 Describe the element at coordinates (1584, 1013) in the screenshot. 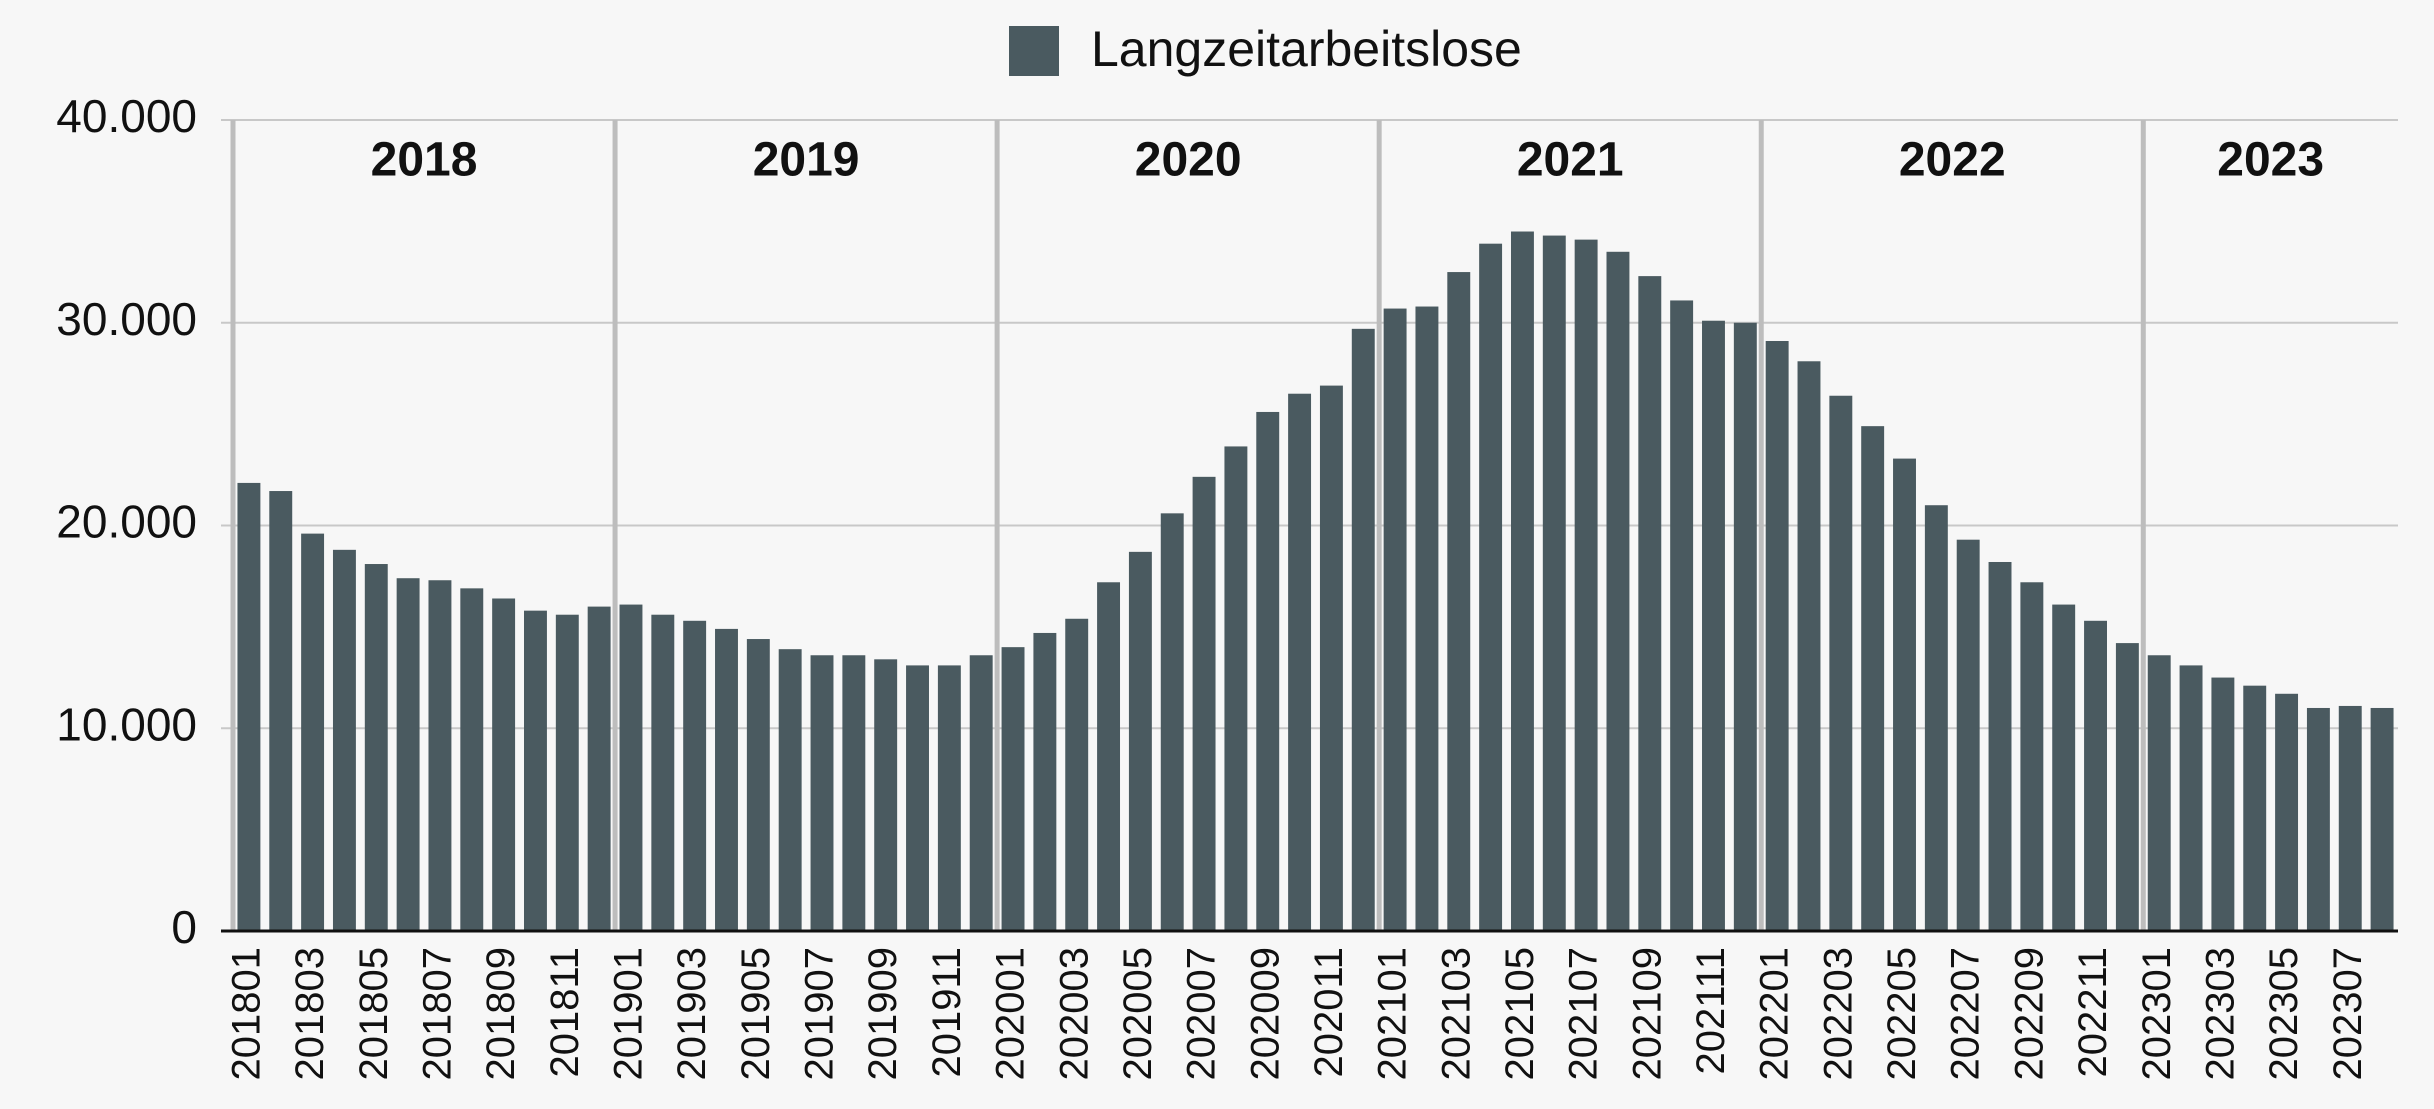

I see `x-tick-label: 202107` at that location.